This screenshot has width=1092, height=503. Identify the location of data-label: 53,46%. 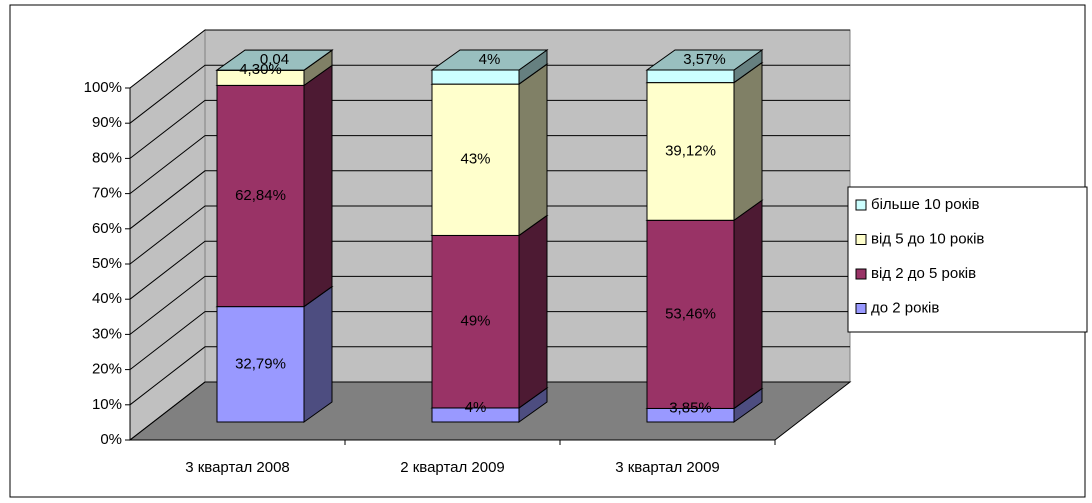
(690, 313).